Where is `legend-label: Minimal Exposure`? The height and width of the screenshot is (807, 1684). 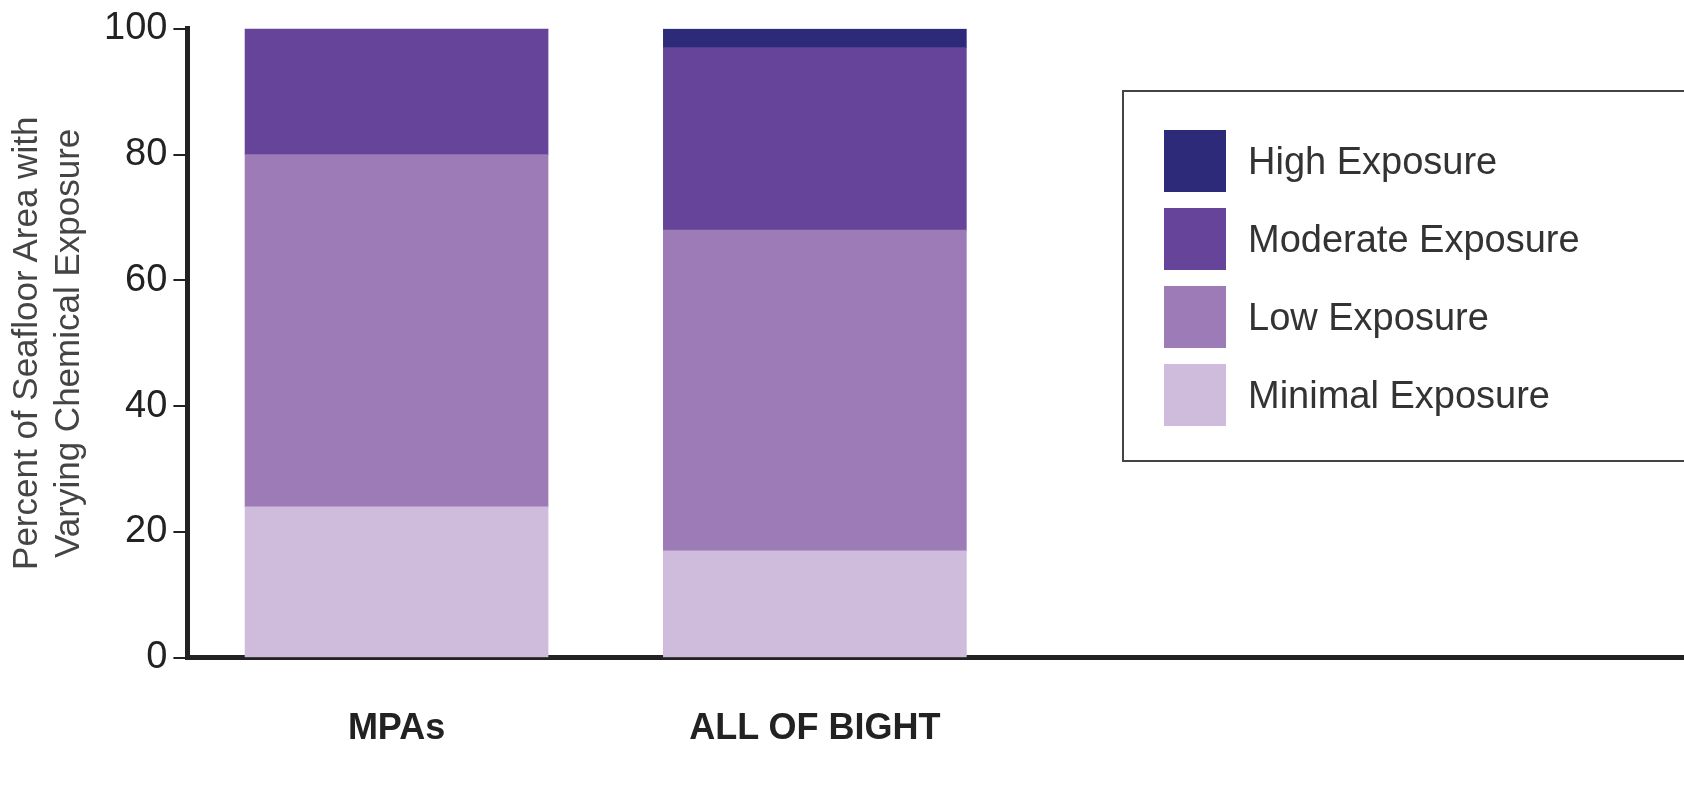 legend-label: Minimal Exposure is located at coordinates (1399, 395).